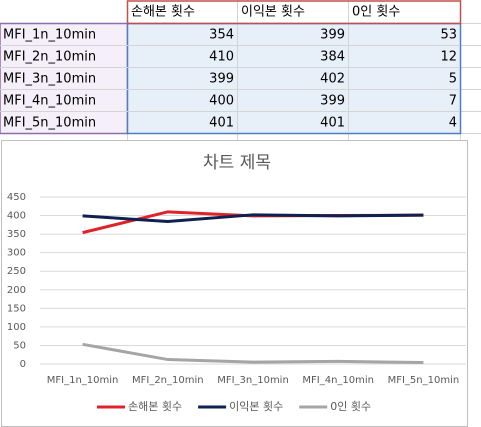 The height and width of the screenshot is (427, 481). Describe the element at coordinates (49, 79) in the screenshot. I see `row-label: MFI_3n_10min` at that location.